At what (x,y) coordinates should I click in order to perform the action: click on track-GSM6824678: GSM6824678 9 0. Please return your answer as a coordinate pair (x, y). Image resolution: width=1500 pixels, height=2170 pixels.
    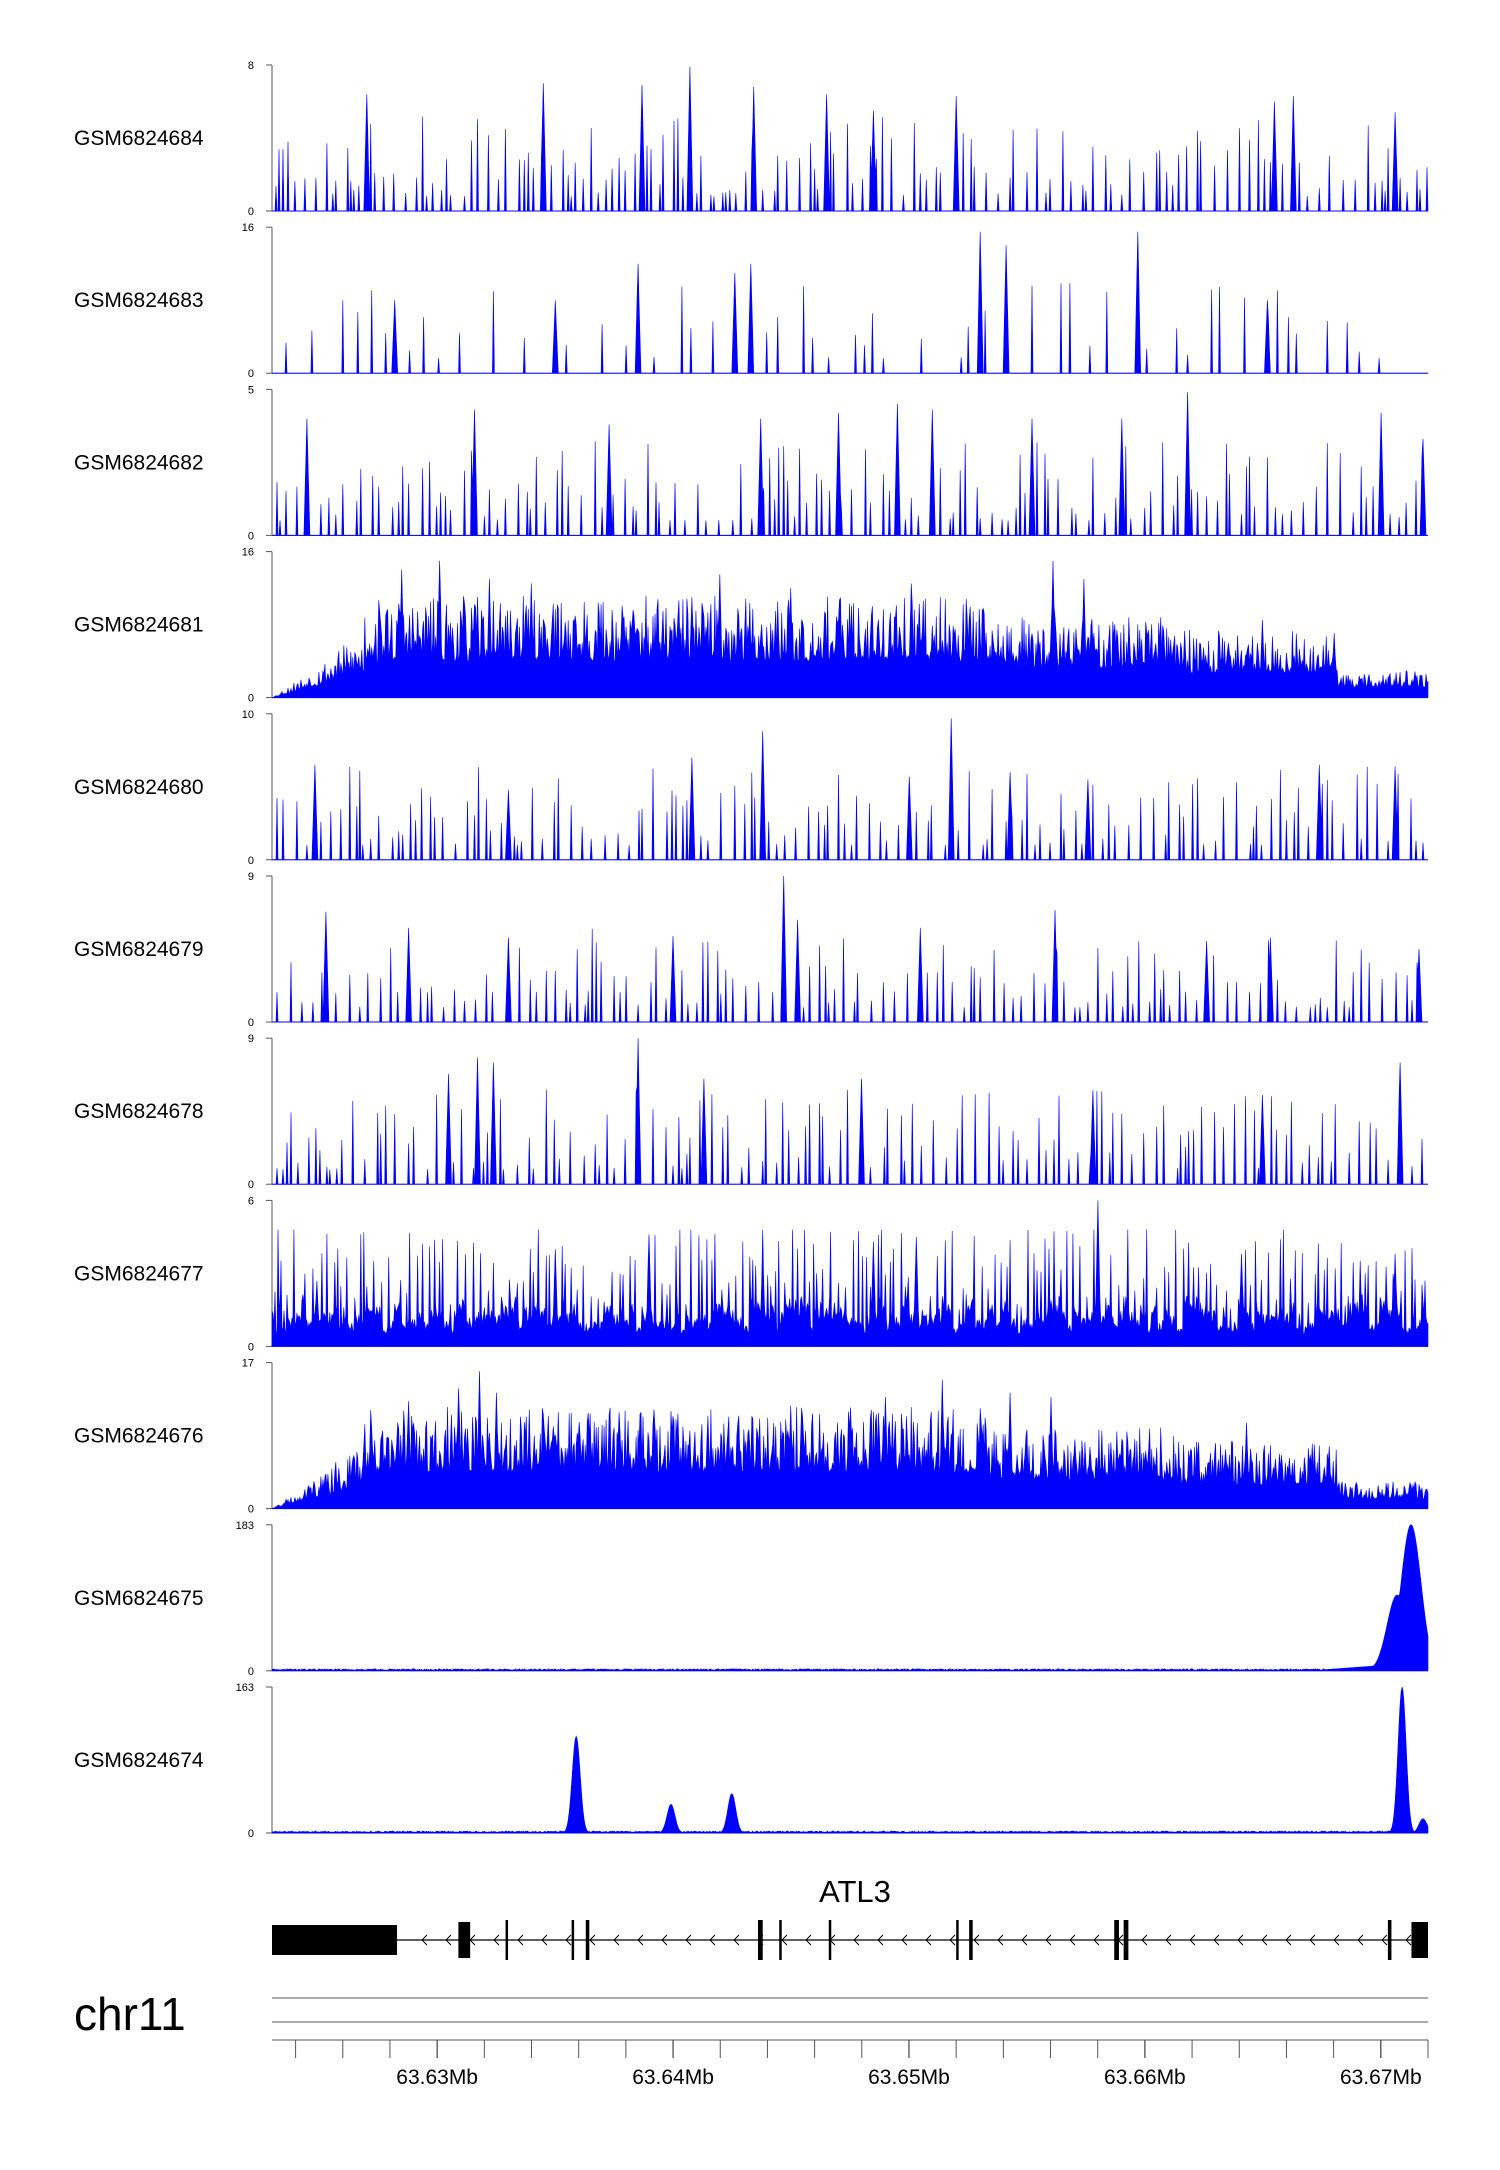
    Looking at the image, I should click on (751, 1112).